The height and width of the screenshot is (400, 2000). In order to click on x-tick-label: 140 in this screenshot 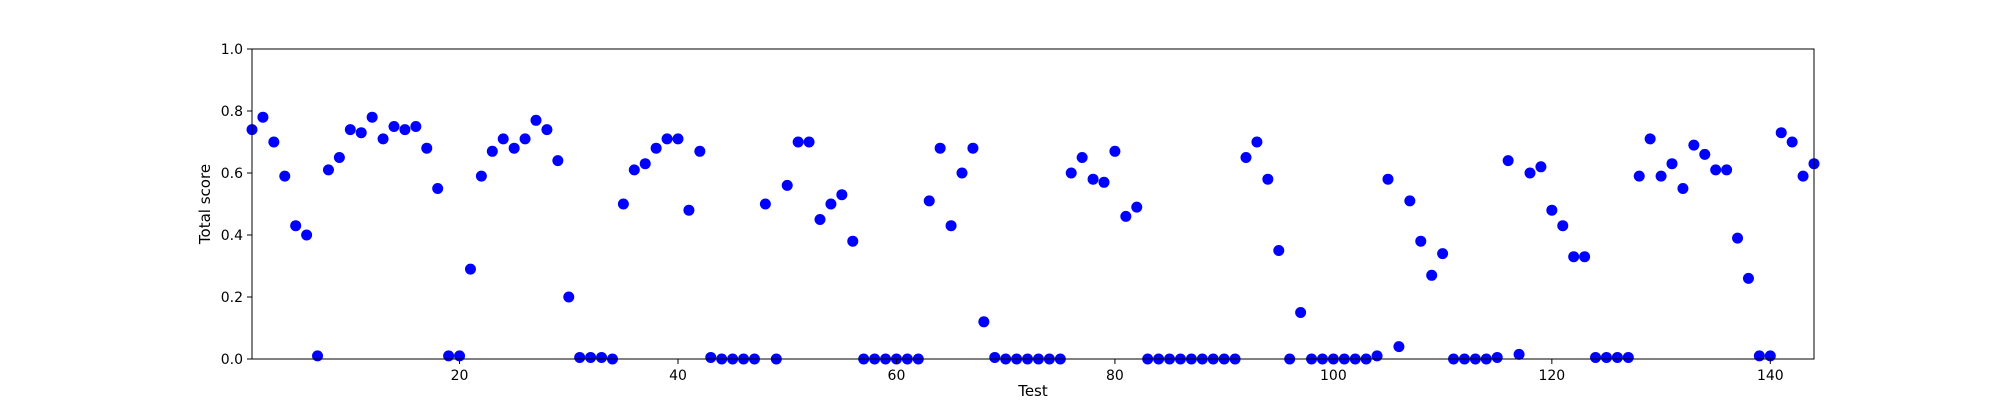, I will do `click(1770, 376)`.